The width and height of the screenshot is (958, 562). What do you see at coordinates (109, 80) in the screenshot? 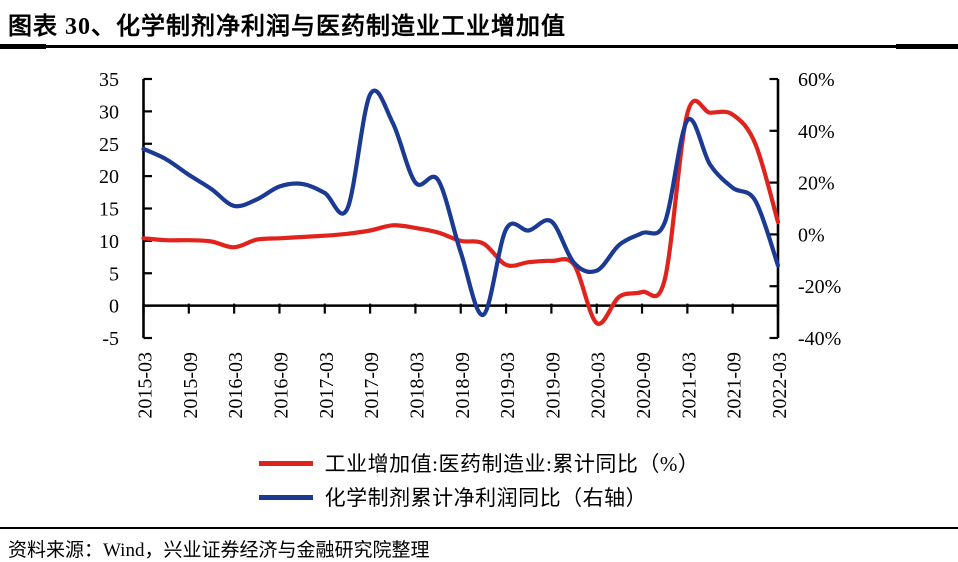
I see `left-axis-tick-label: 35` at bounding box center [109, 80].